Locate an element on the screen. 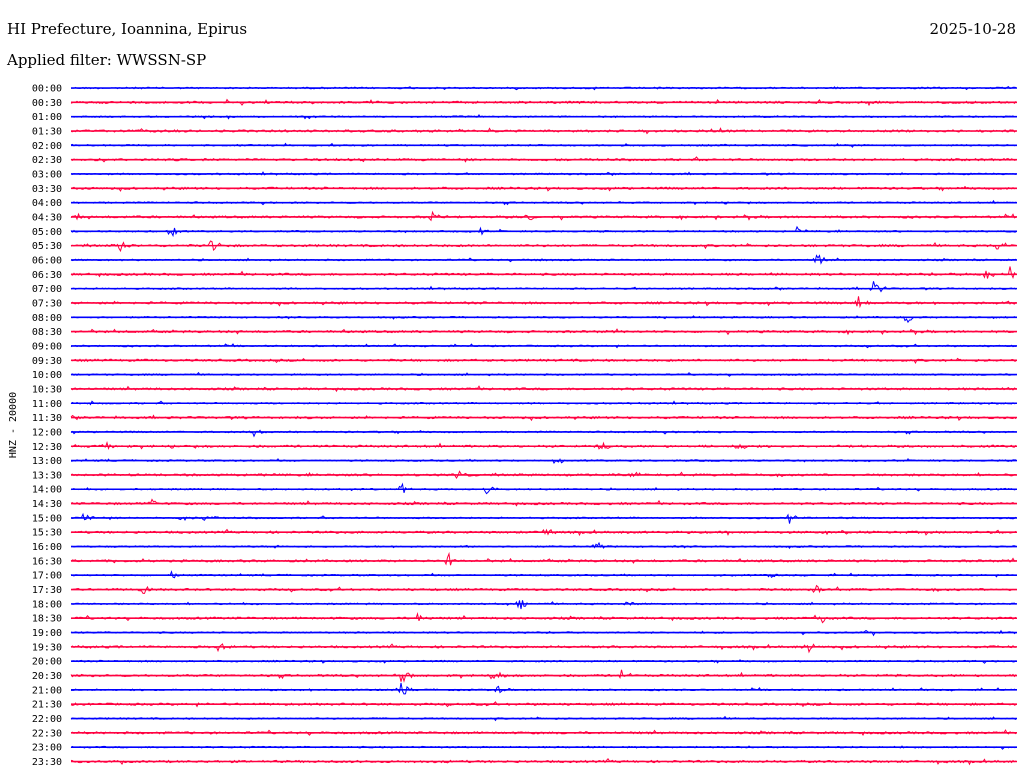  row-time-label: 21:00 is located at coordinates (47, 690).